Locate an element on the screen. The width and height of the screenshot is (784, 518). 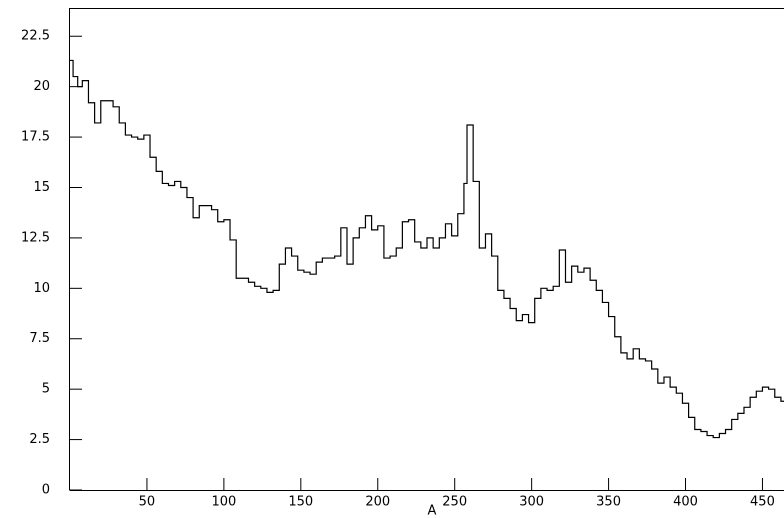
y-tick-label: 2.5 is located at coordinates (39, 439).